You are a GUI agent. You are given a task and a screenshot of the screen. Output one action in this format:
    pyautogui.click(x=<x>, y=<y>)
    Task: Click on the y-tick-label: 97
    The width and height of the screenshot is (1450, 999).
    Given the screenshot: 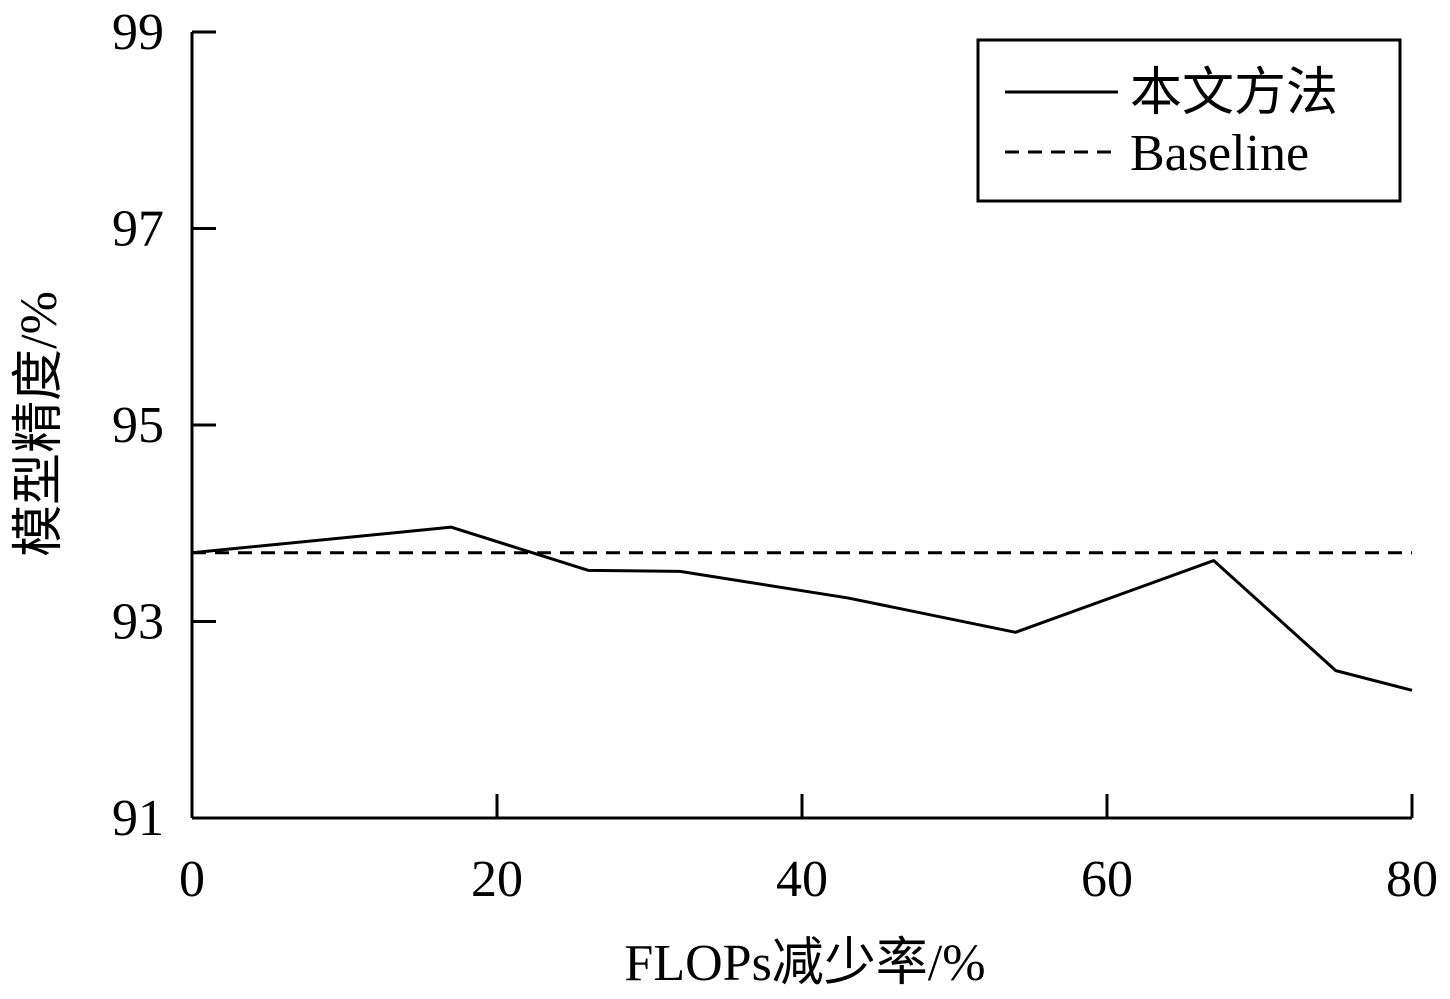 What is the action you would take?
    pyautogui.click(x=138, y=229)
    